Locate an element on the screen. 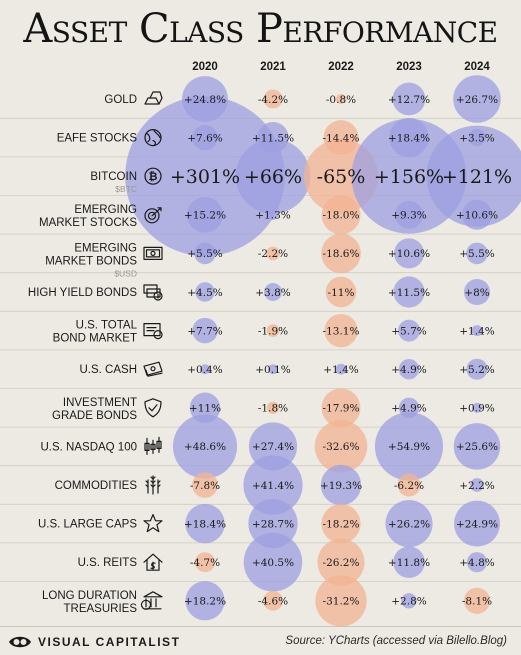  row-label: U.S. CASH is located at coordinates (108, 370).